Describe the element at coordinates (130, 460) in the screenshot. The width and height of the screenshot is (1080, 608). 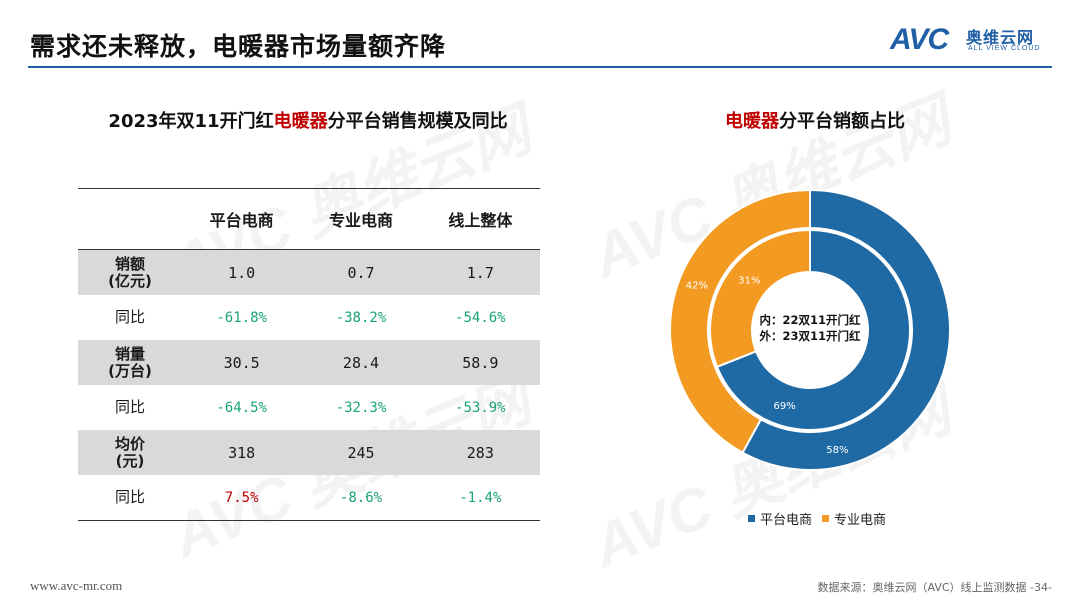
I see `row-label-line2: (元)` at that location.